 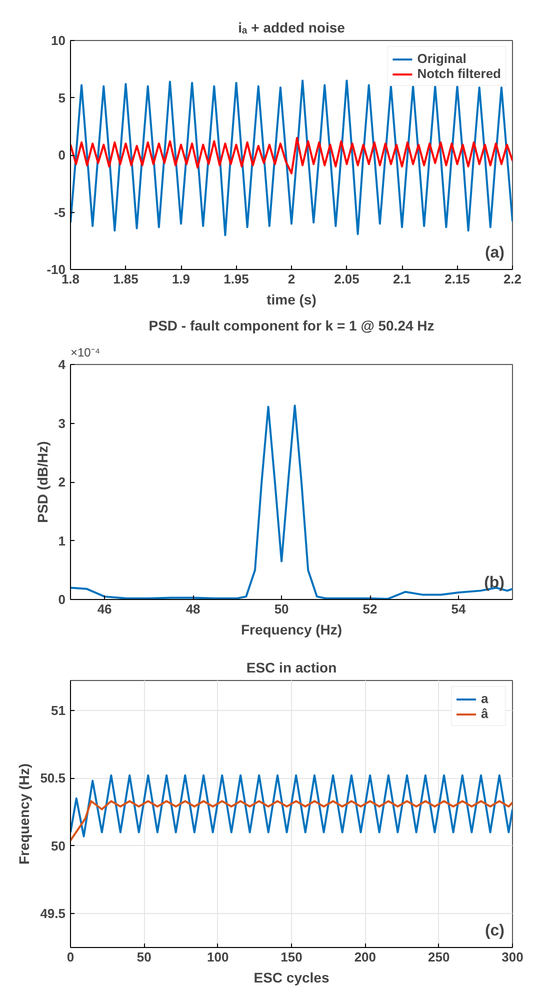 I want to click on legend-label: Notch filtered, so click(x=459, y=73).